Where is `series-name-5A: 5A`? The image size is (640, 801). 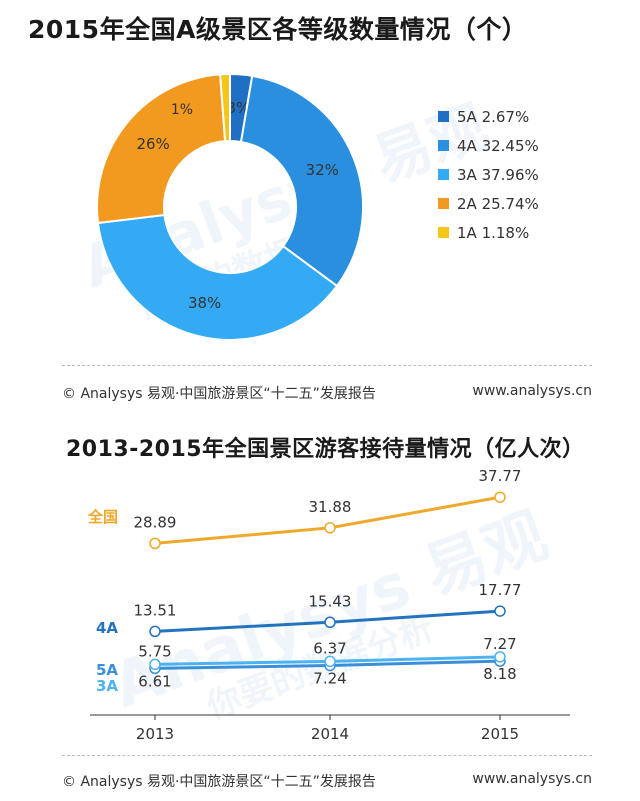
series-name-5A: 5A is located at coordinates (107, 670).